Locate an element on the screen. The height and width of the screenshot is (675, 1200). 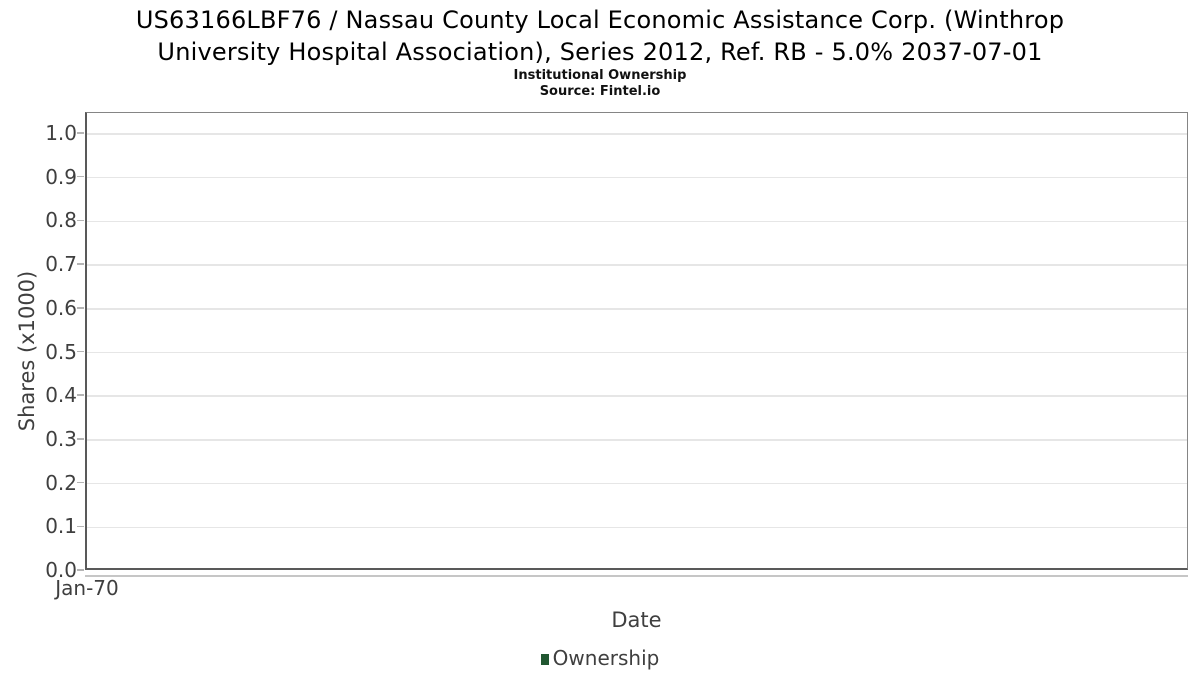
chart-source-credit: Source: Fintel.io is located at coordinates (600, 91).